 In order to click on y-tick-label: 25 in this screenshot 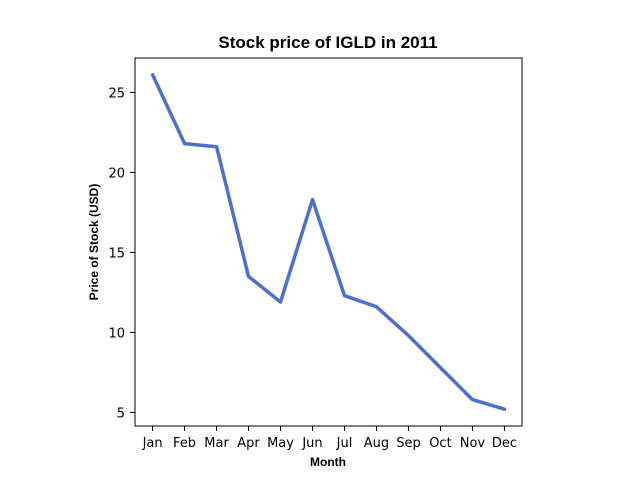, I will do `click(116, 93)`.